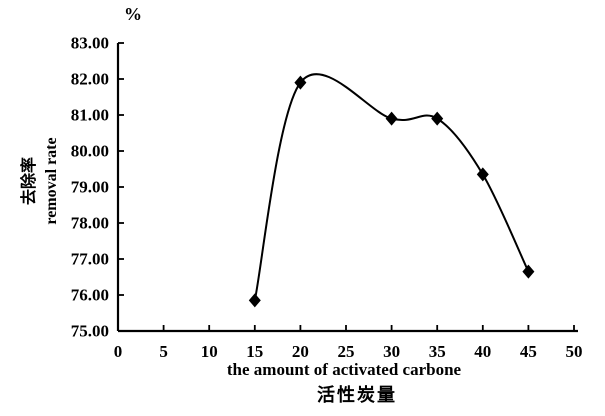 The height and width of the screenshot is (416, 605). I want to click on x-tick-label: 30, so click(391, 351).